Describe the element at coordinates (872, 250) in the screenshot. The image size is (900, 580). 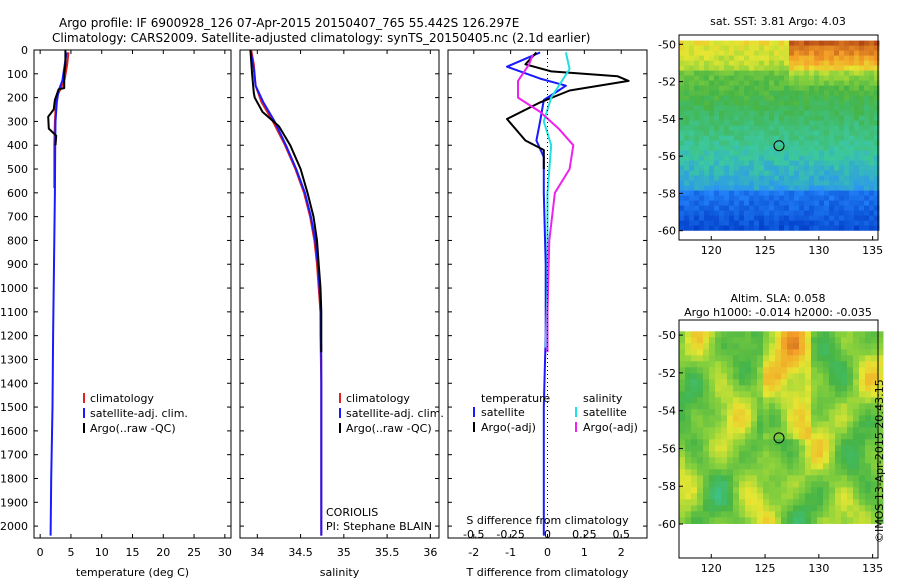
I see `map-x-tick-label: 135` at that location.